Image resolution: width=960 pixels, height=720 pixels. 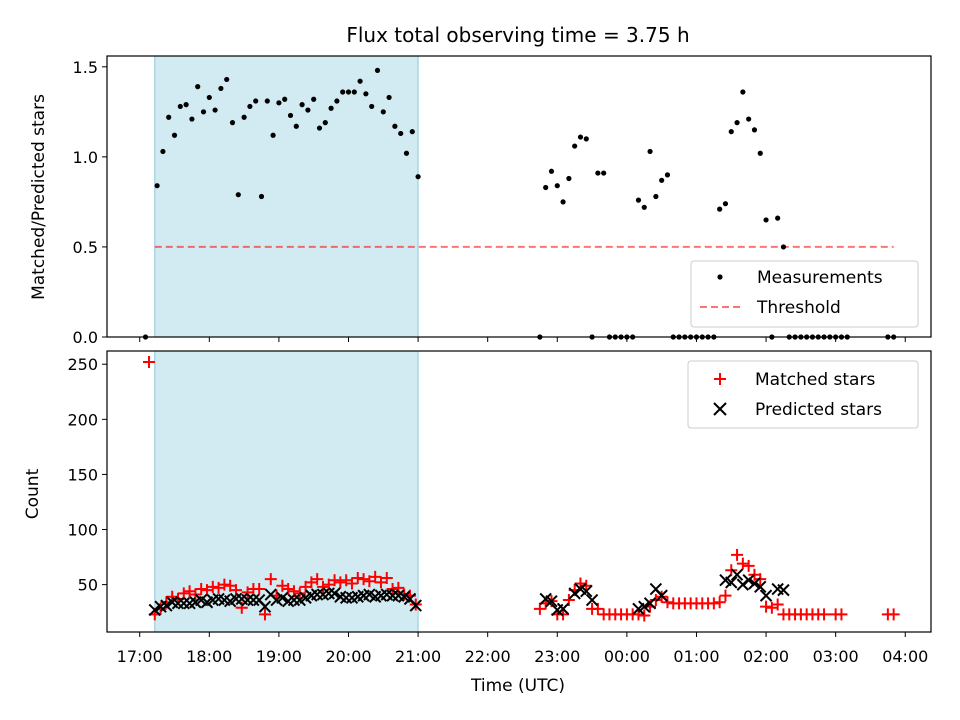 What do you see at coordinates (720, 379) in the screenshot?
I see `legend-matched-marker` at bounding box center [720, 379].